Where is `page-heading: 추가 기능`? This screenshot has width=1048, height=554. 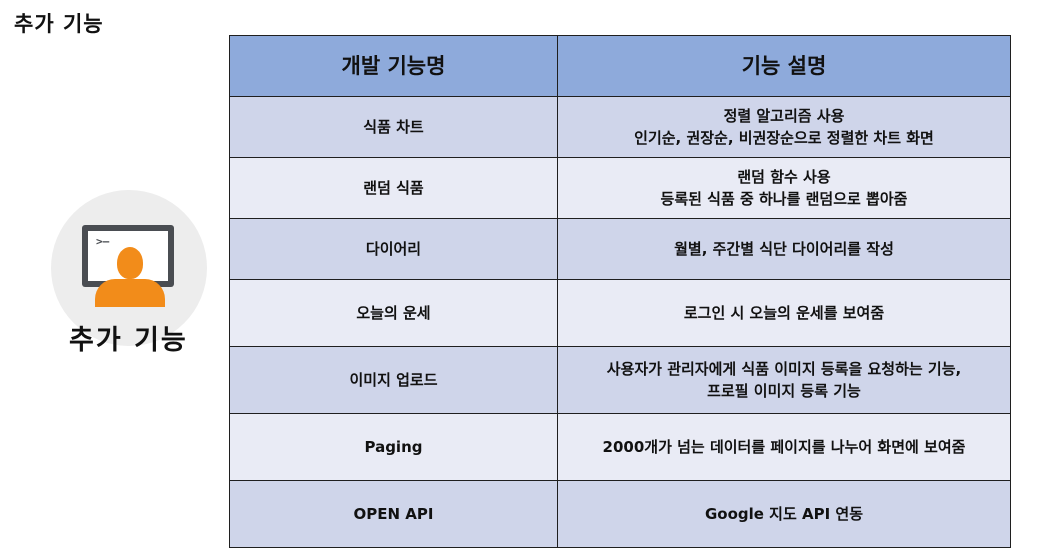 page-heading: 추가 기능 is located at coordinates (59, 24).